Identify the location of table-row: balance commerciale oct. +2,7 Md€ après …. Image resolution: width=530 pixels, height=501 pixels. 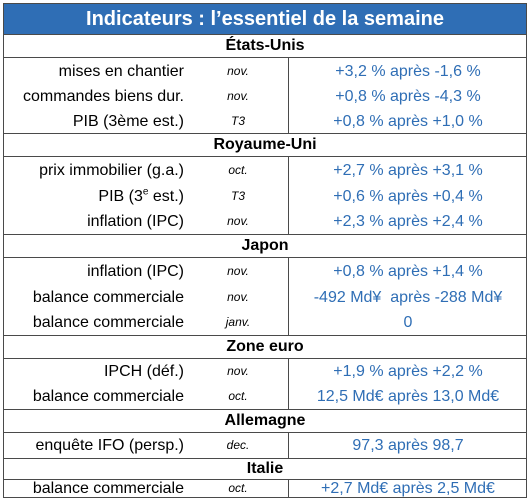
(265, 488).